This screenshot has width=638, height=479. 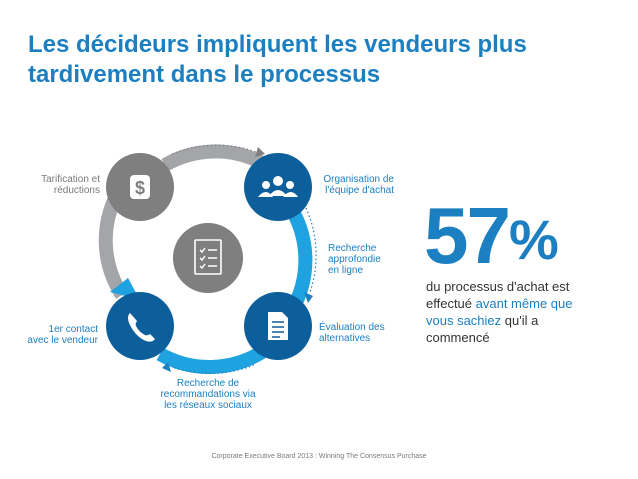 I want to click on center-checklist-node, so click(x=208, y=258).